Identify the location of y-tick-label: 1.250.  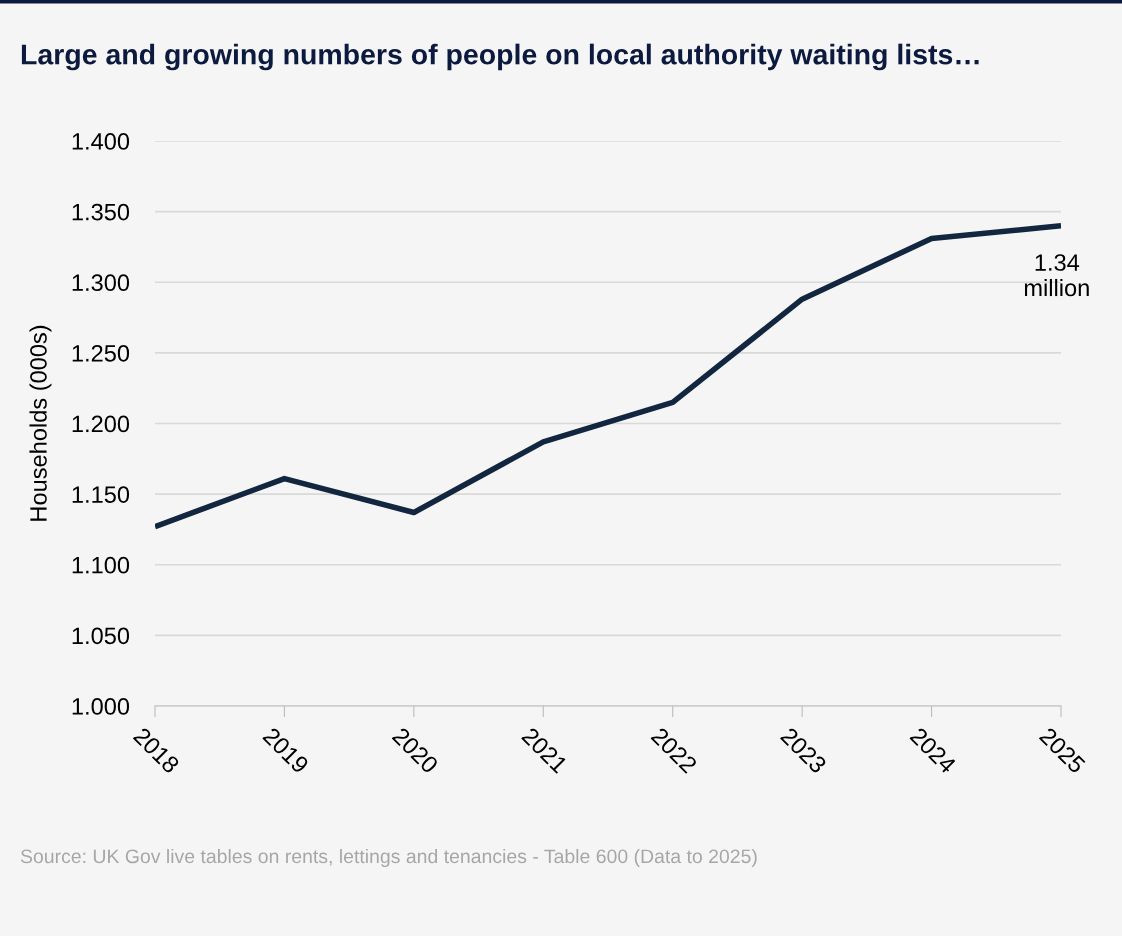
(101, 353).